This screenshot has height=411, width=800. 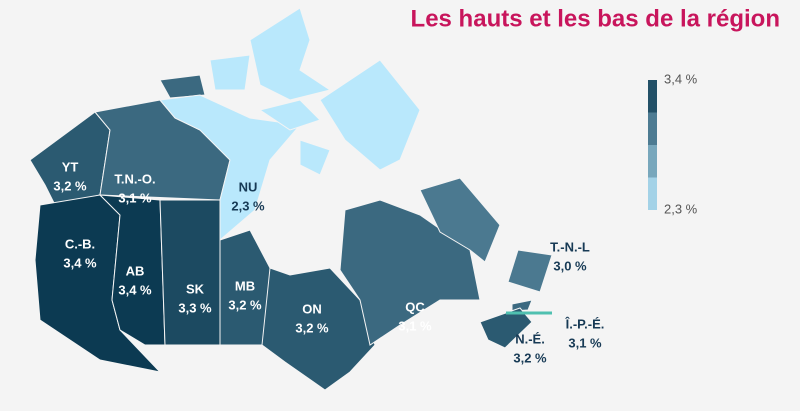 I want to click on region-name: N.-É., so click(x=530, y=338).